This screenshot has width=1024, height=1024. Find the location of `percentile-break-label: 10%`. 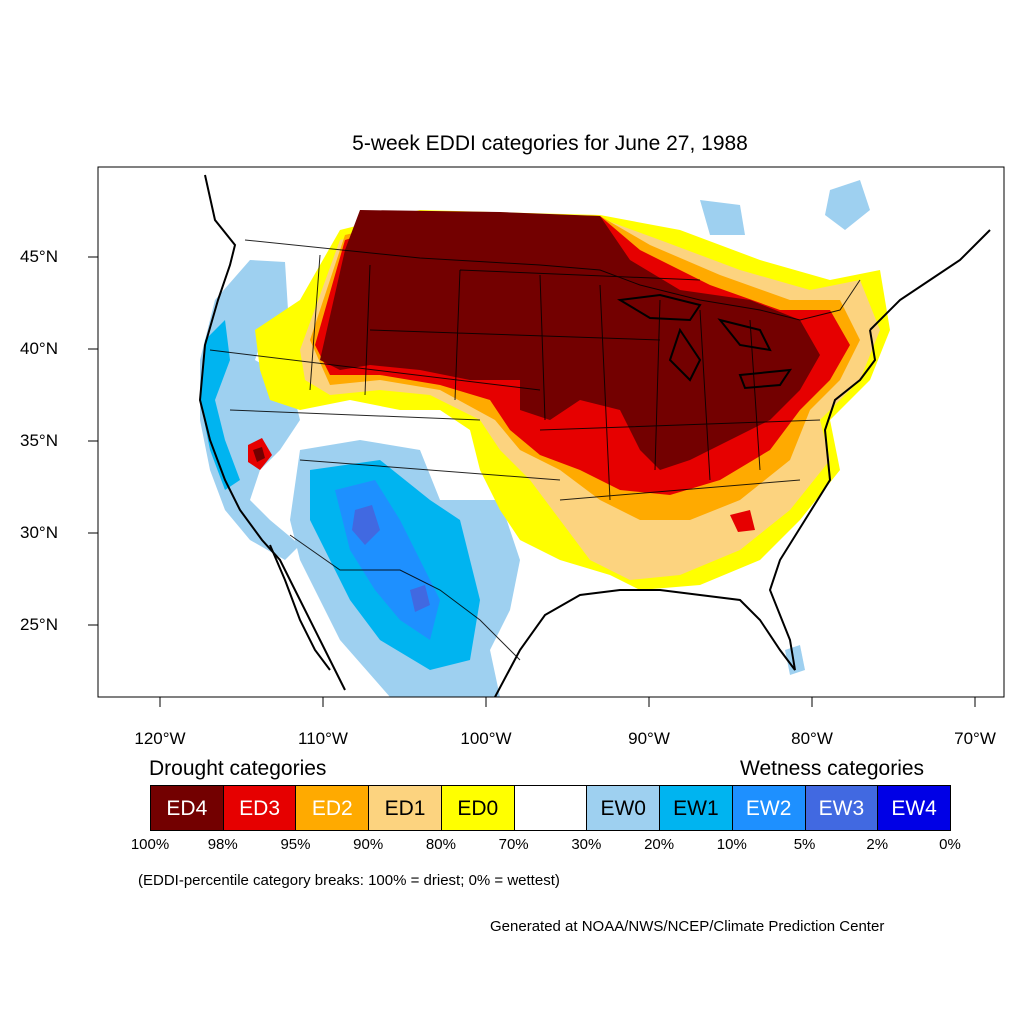

percentile-break-label: 10% is located at coordinates (731, 844).